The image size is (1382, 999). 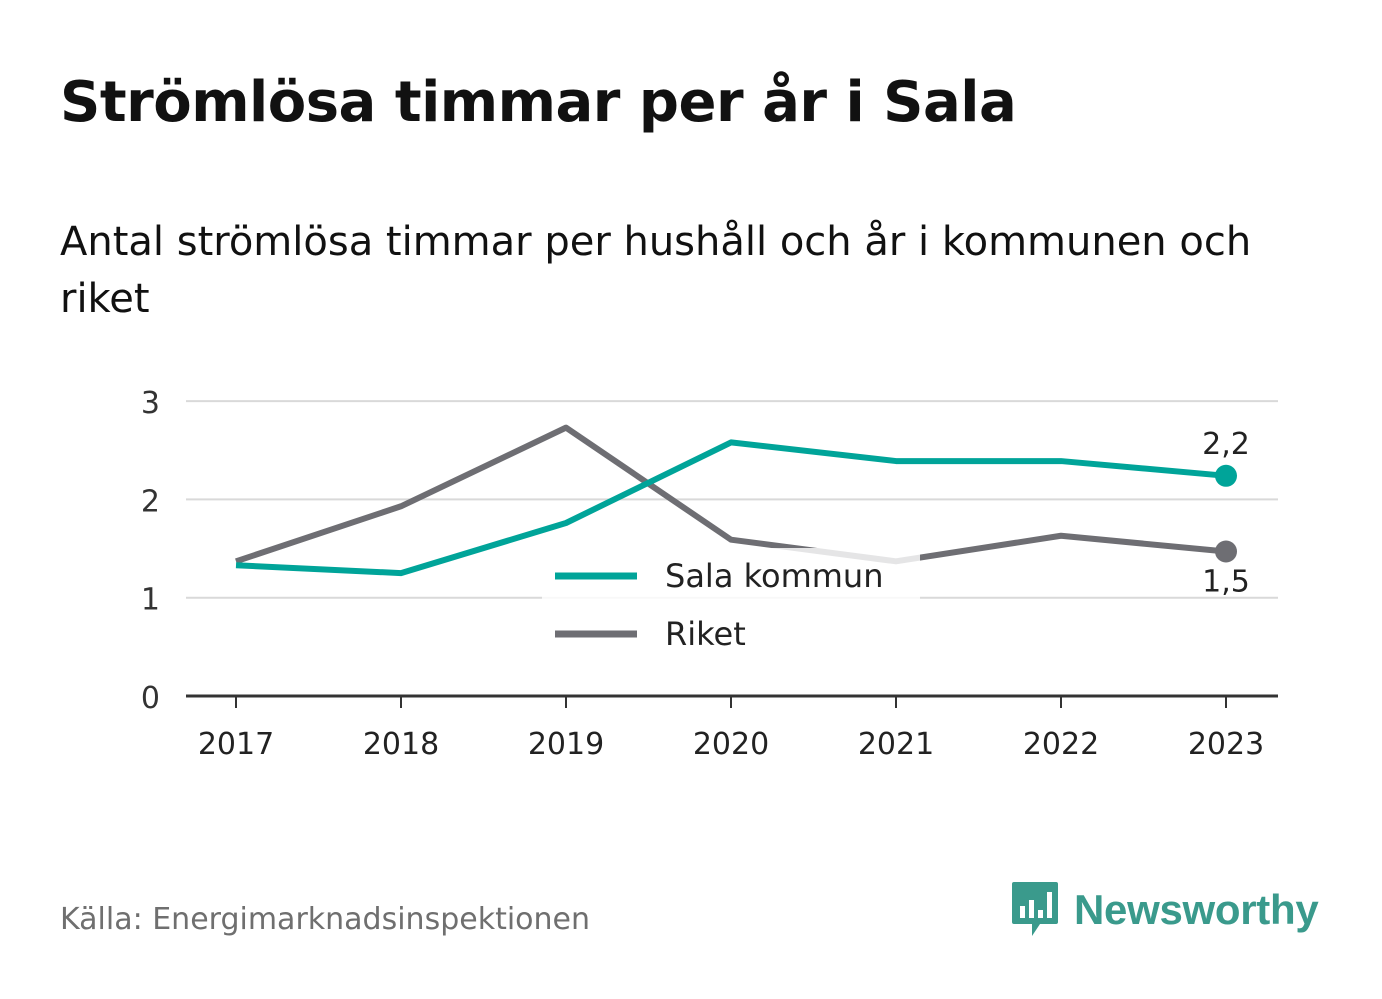 What do you see at coordinates (325, 919) in the screenshot?
I see `source-note: Källa: Energimarknadsinspektionen` at bounding box center [325, 919].